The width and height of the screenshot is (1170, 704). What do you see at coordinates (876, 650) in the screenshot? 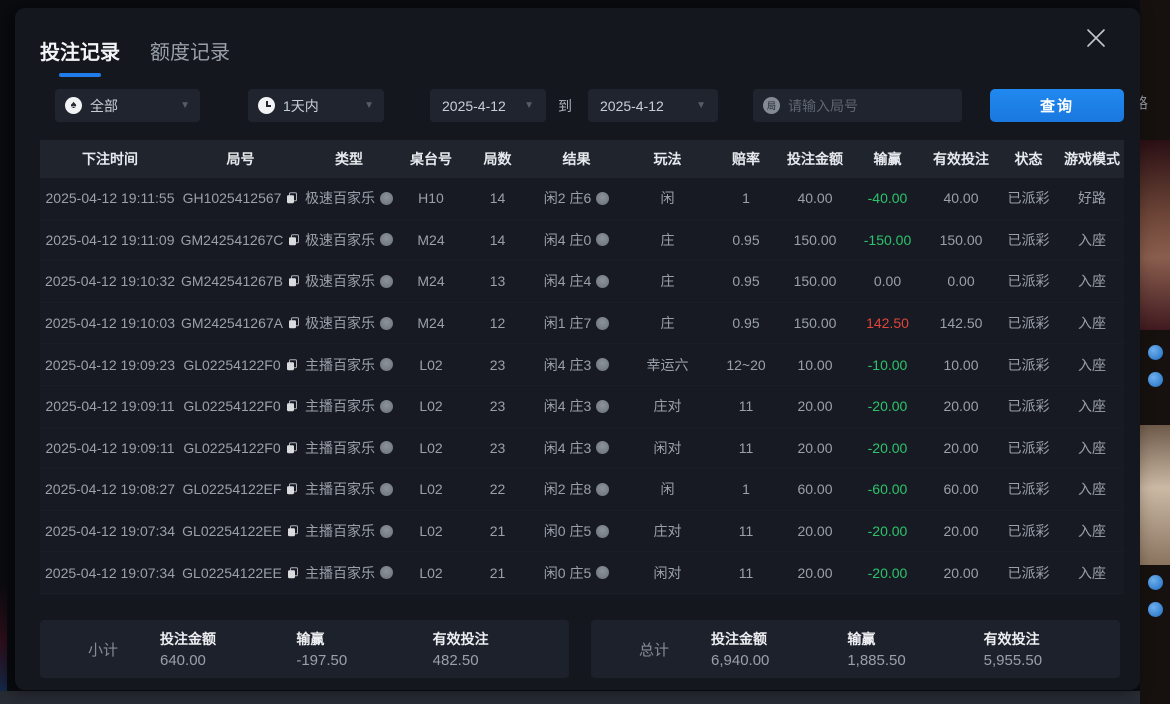
I see `total-winloss: 输赢 1,885.50` at bounding box center [876, 650].